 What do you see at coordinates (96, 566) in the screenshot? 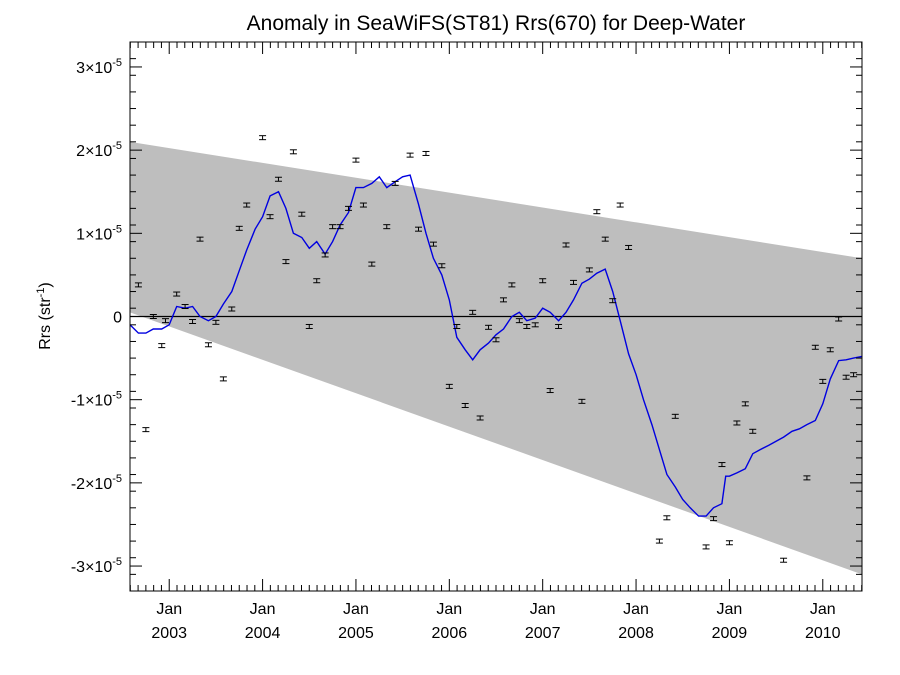
I see `y-tick-label: -3×10⁻⁵` at bounding box center [96, 566].